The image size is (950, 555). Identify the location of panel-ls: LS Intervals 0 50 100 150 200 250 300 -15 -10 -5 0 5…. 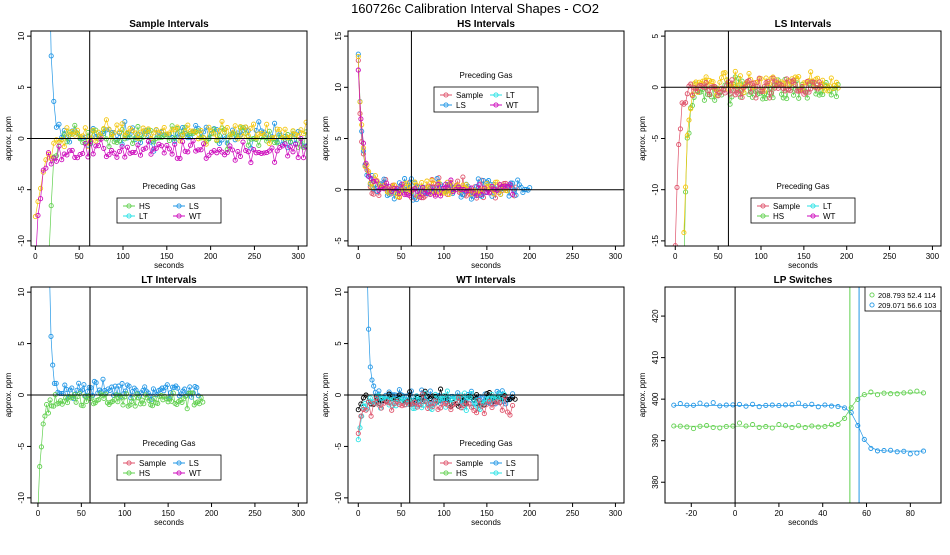
(790, 144).